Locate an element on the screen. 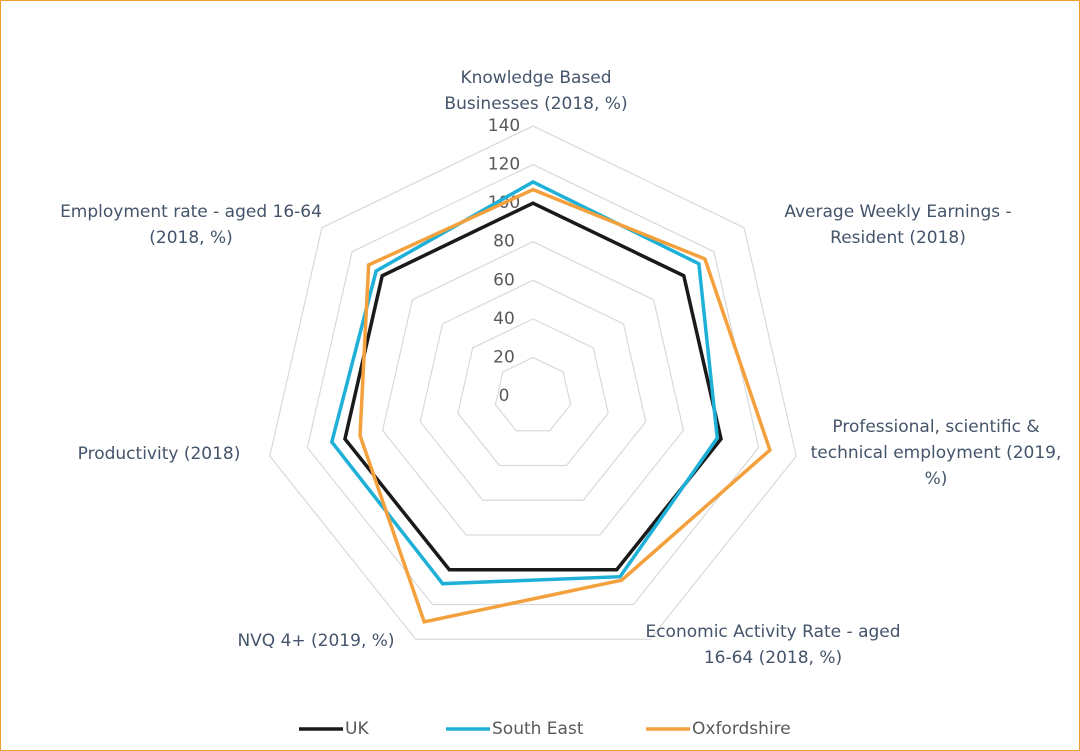 This screenshot has height=751, width=1080. category-label: Employment rate - aged 16-64 (2018, %) is located at coordinates (191, 225).